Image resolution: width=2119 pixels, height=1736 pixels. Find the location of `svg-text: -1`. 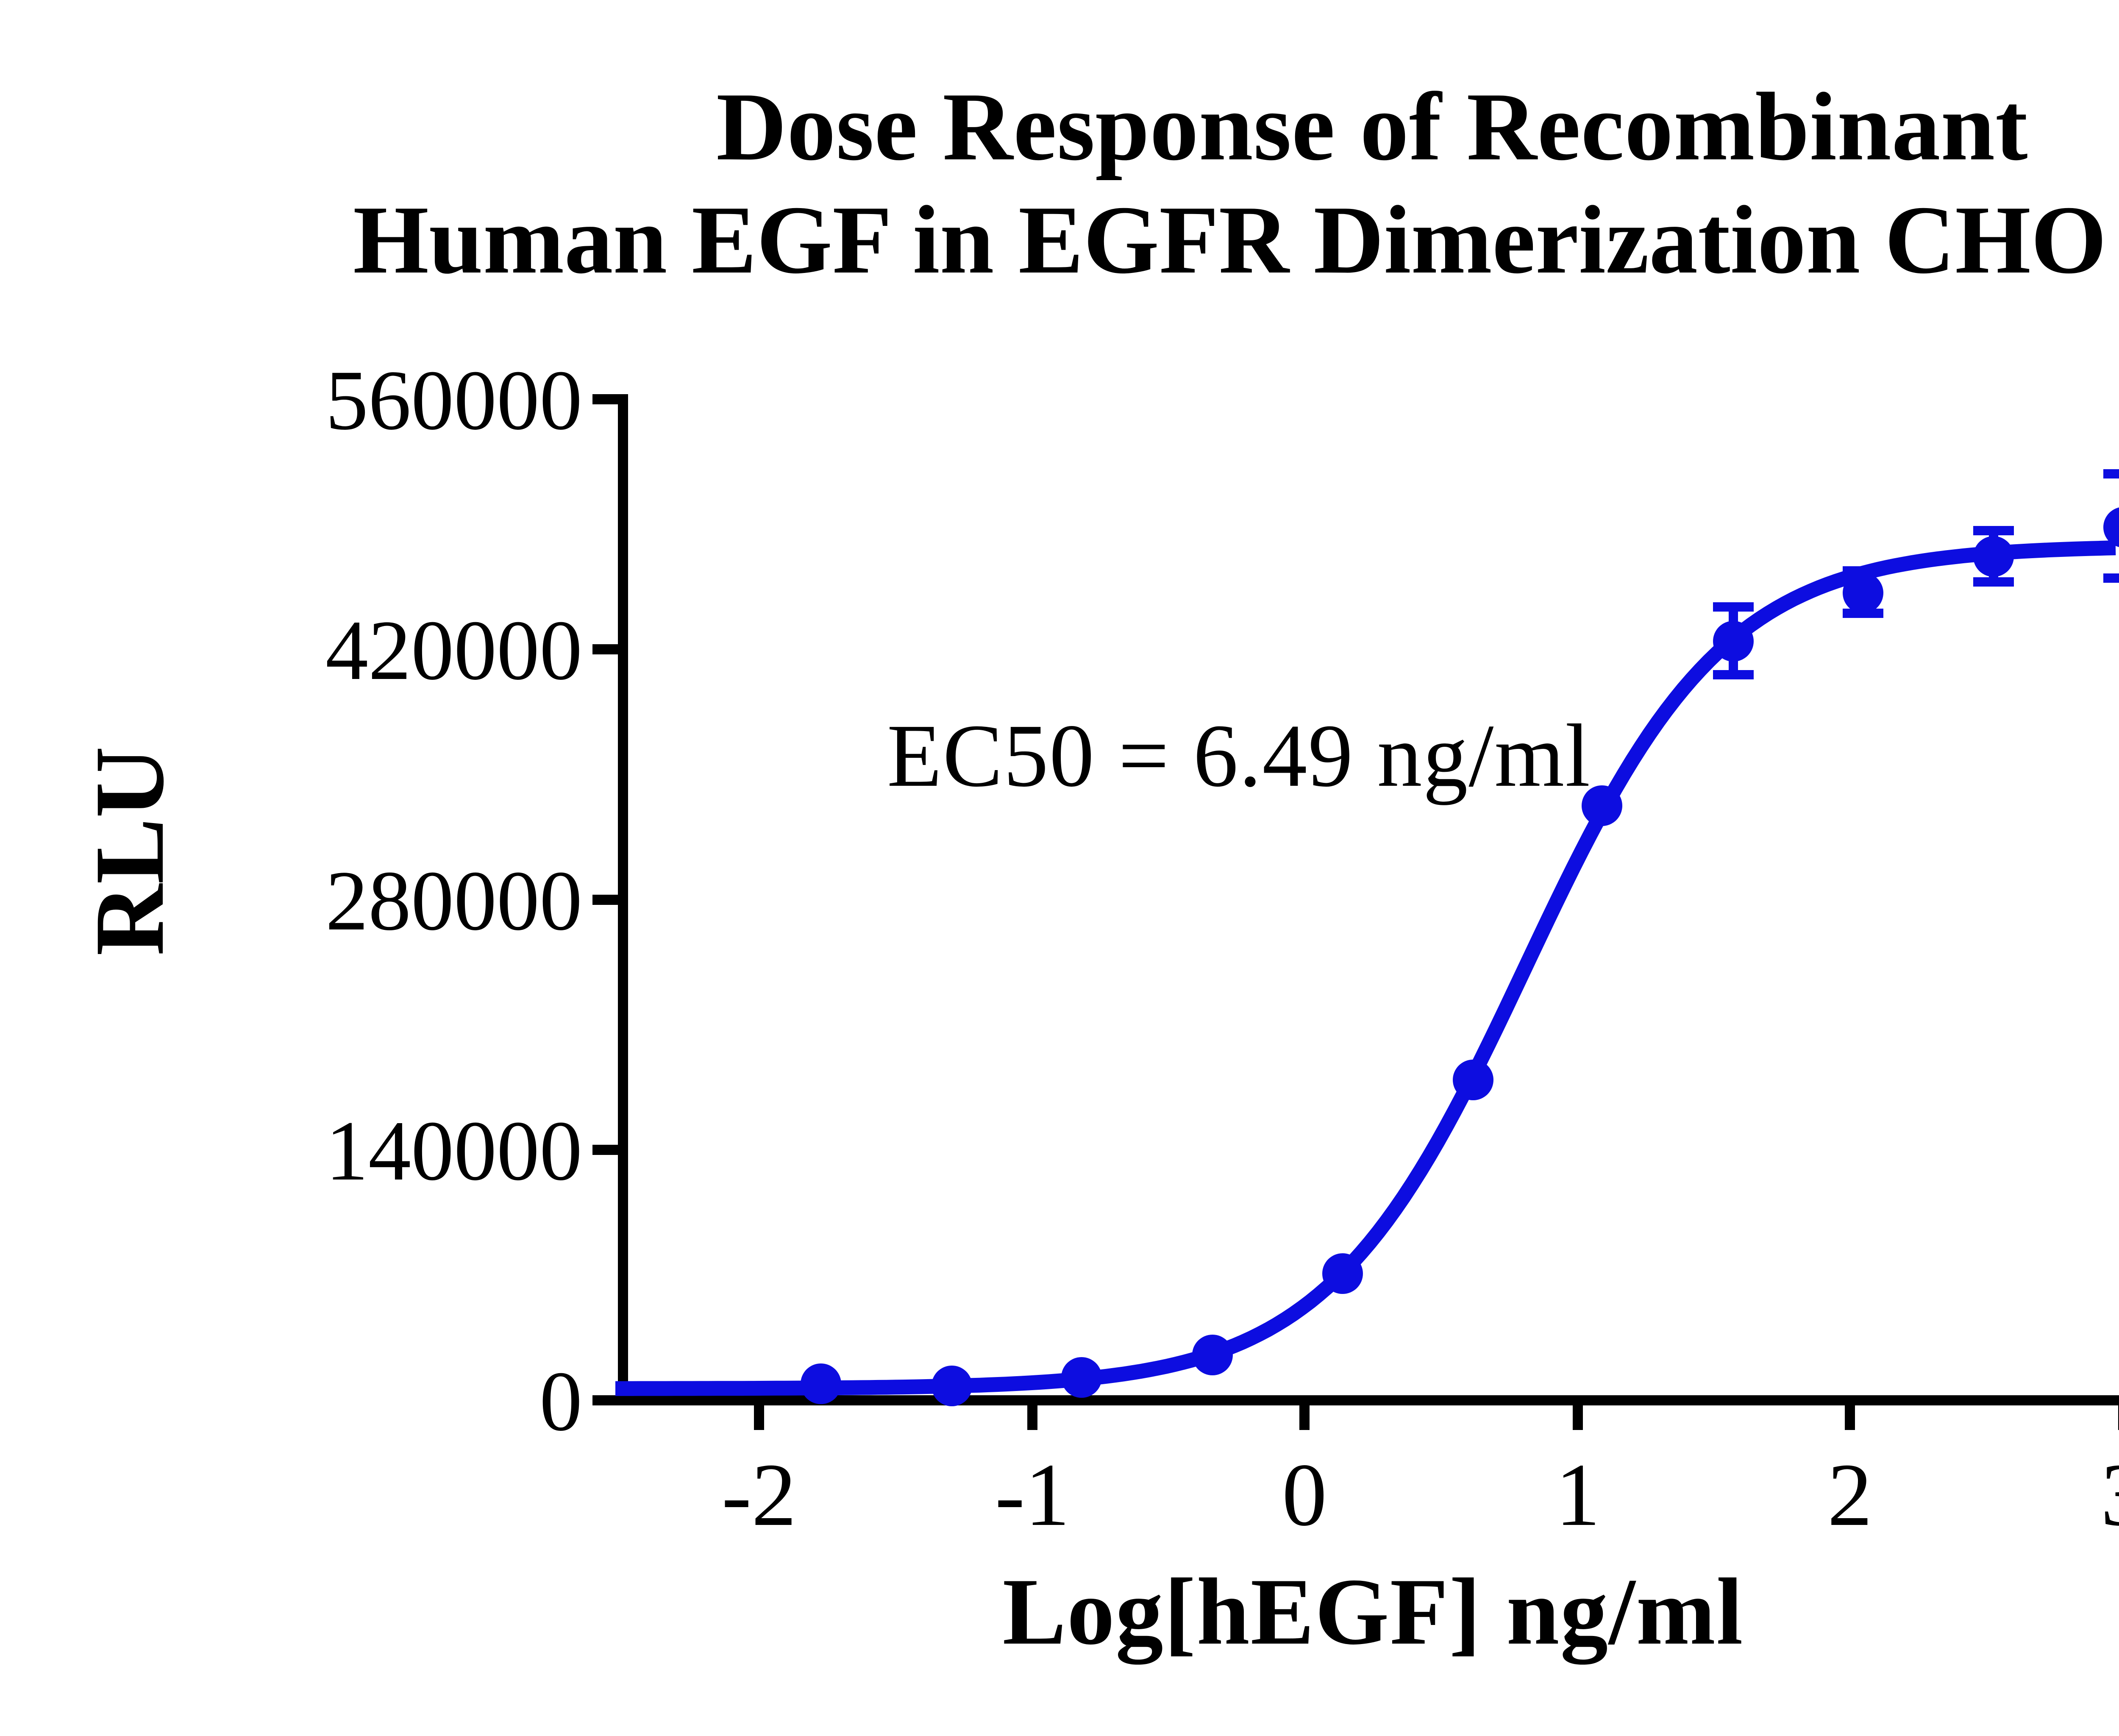

svg-text: -1 is located at coordinates (1032, 1494).